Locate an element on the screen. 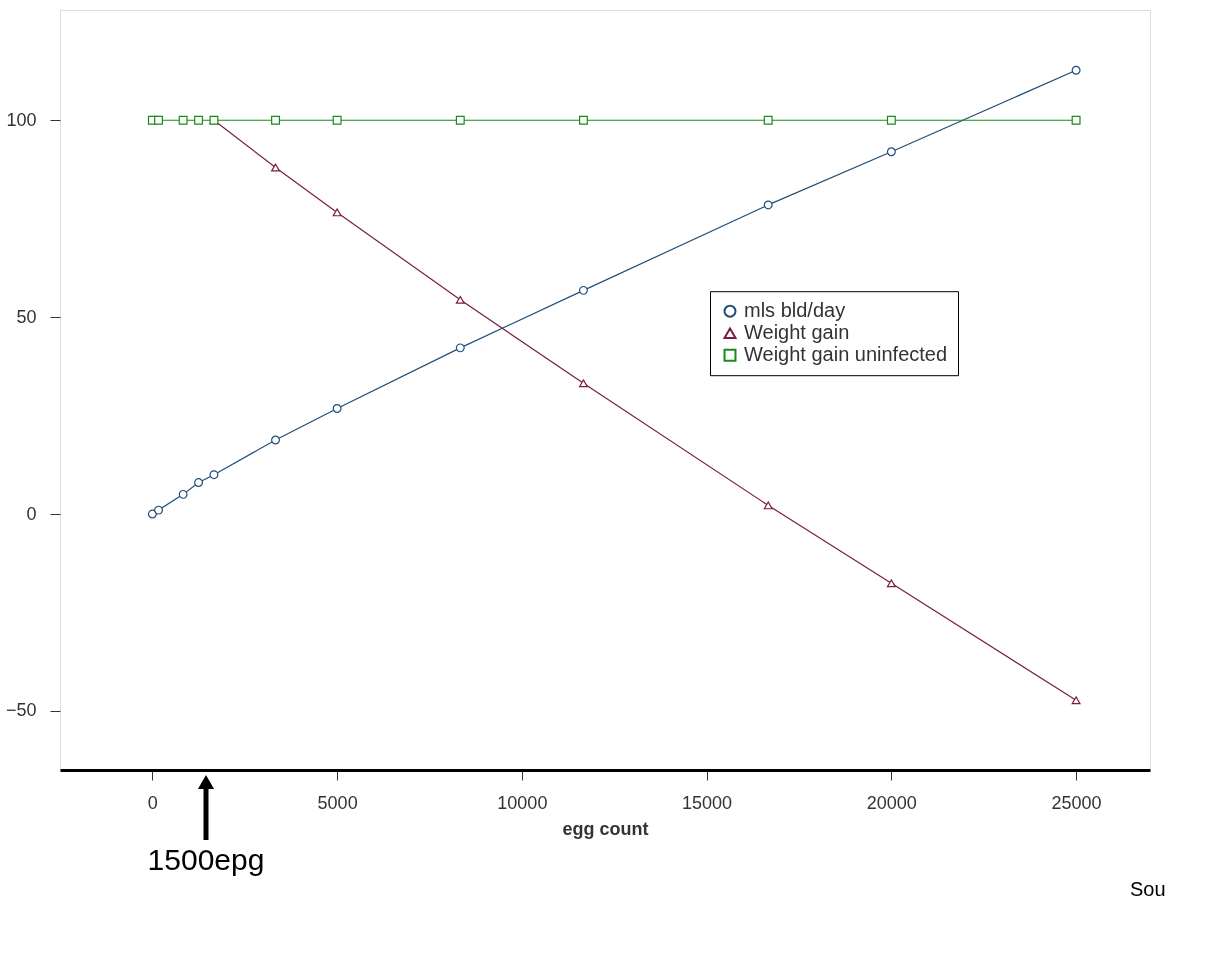 The height and width of the screenshot is (972, 1214). x-tick-label: 15000 is located at coordinates (707, 802).